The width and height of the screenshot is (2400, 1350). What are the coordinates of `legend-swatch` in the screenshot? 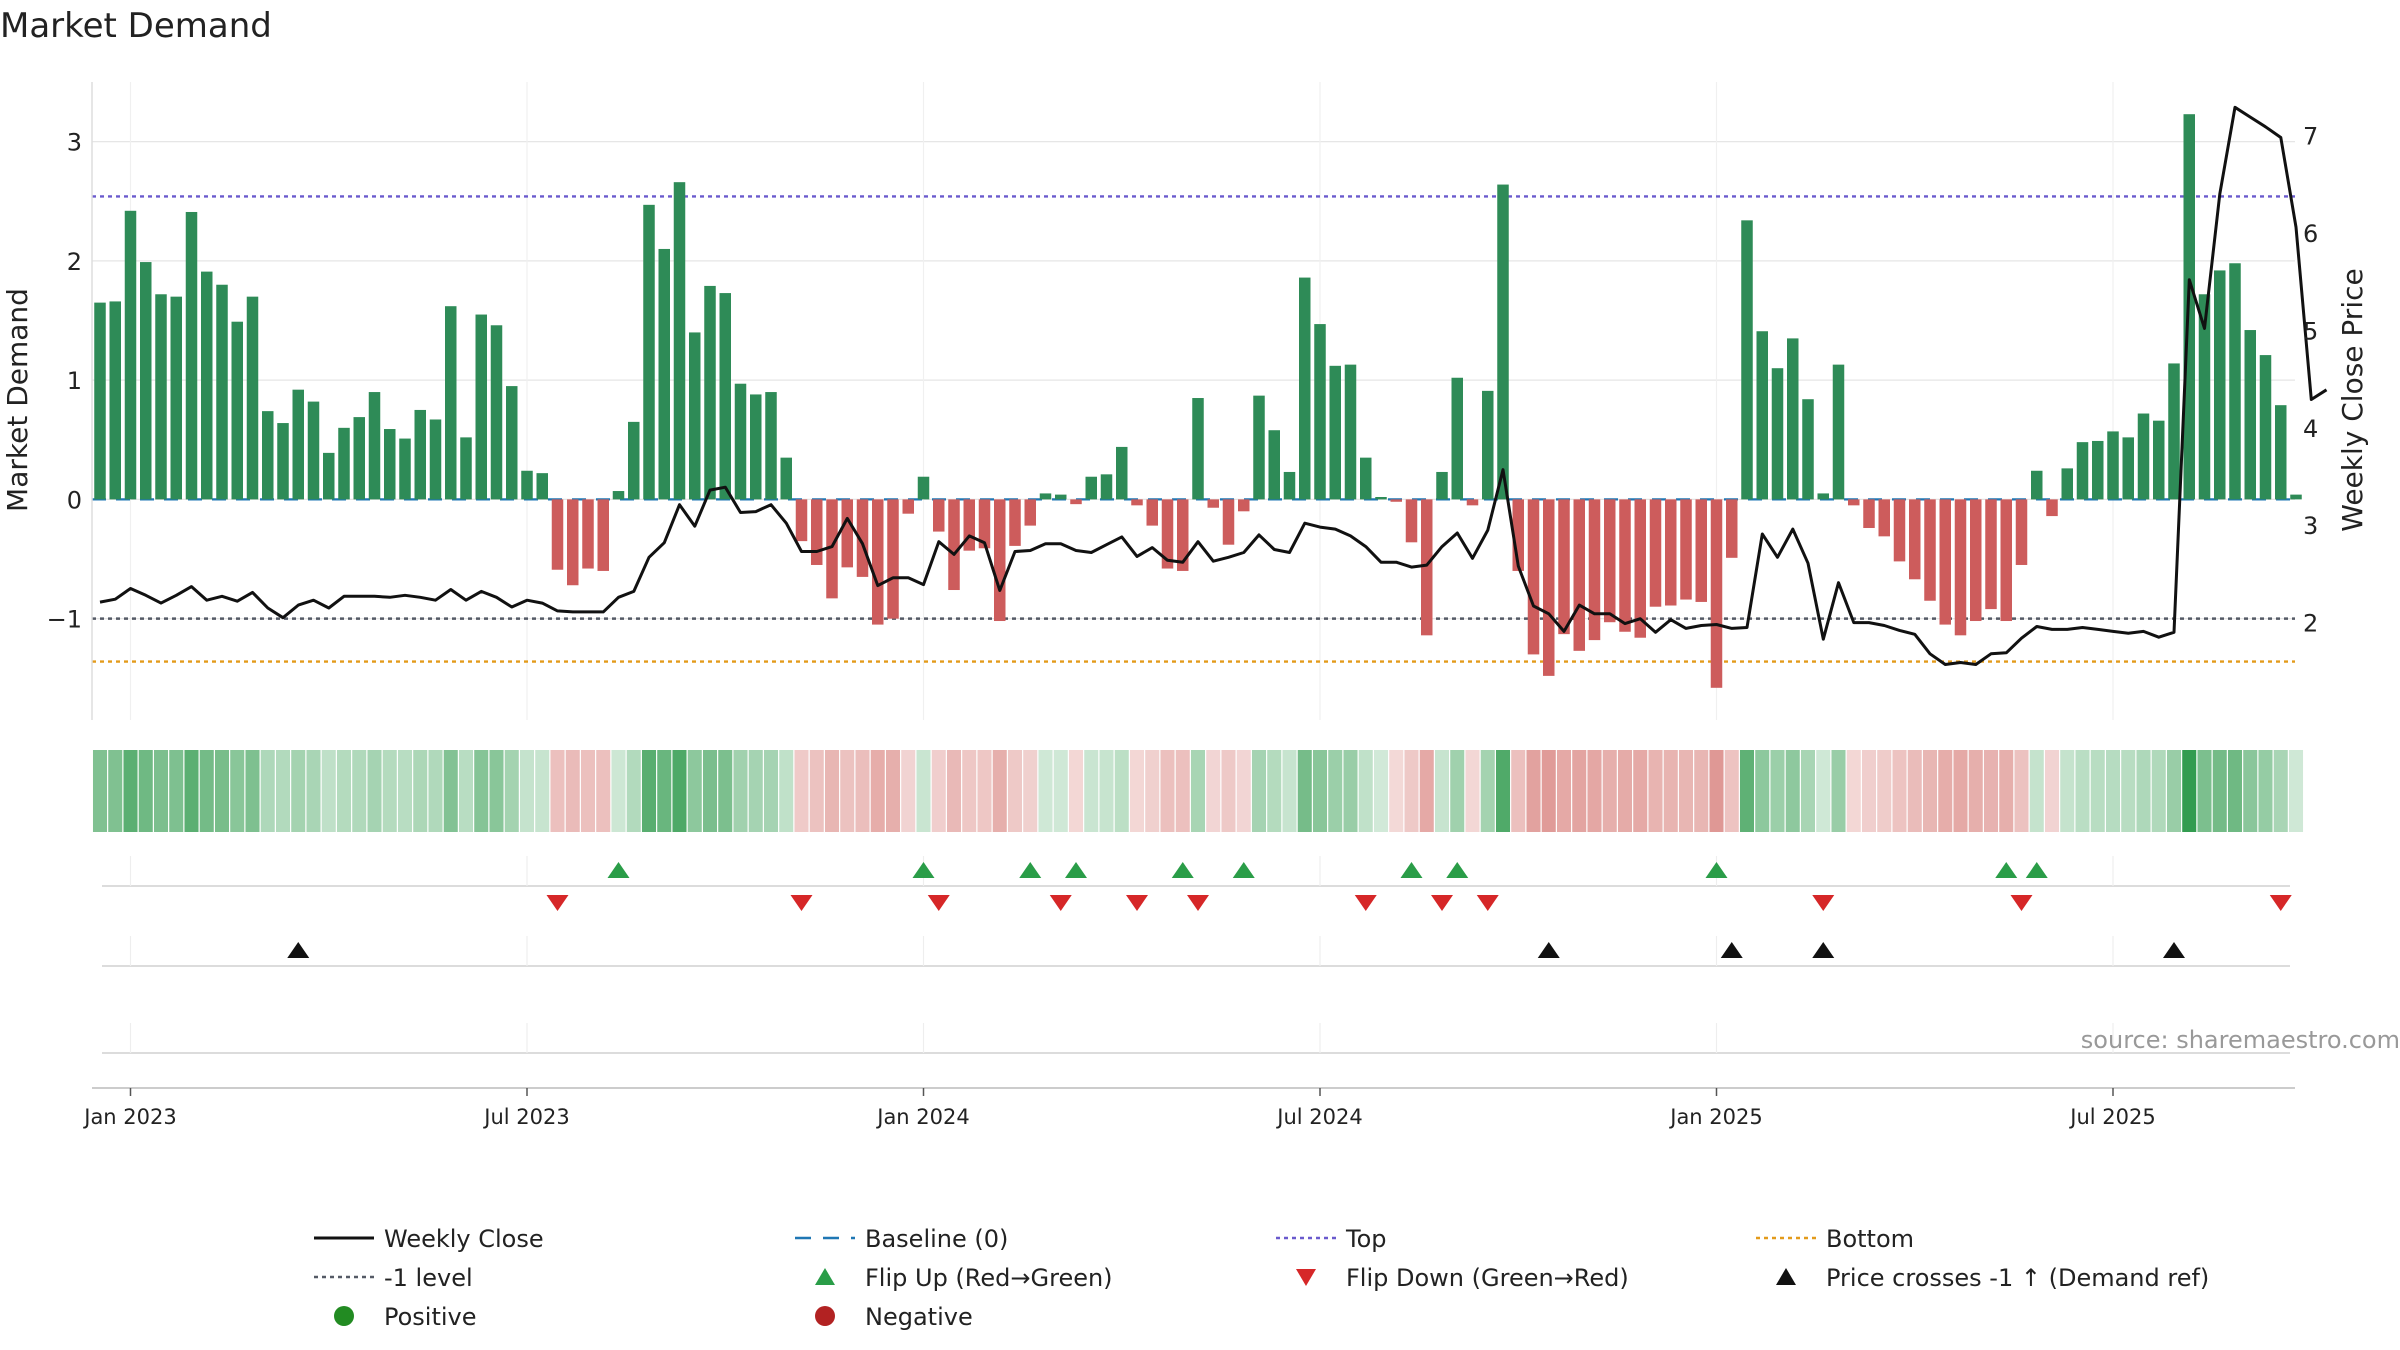 It's located at (1786, 1276).